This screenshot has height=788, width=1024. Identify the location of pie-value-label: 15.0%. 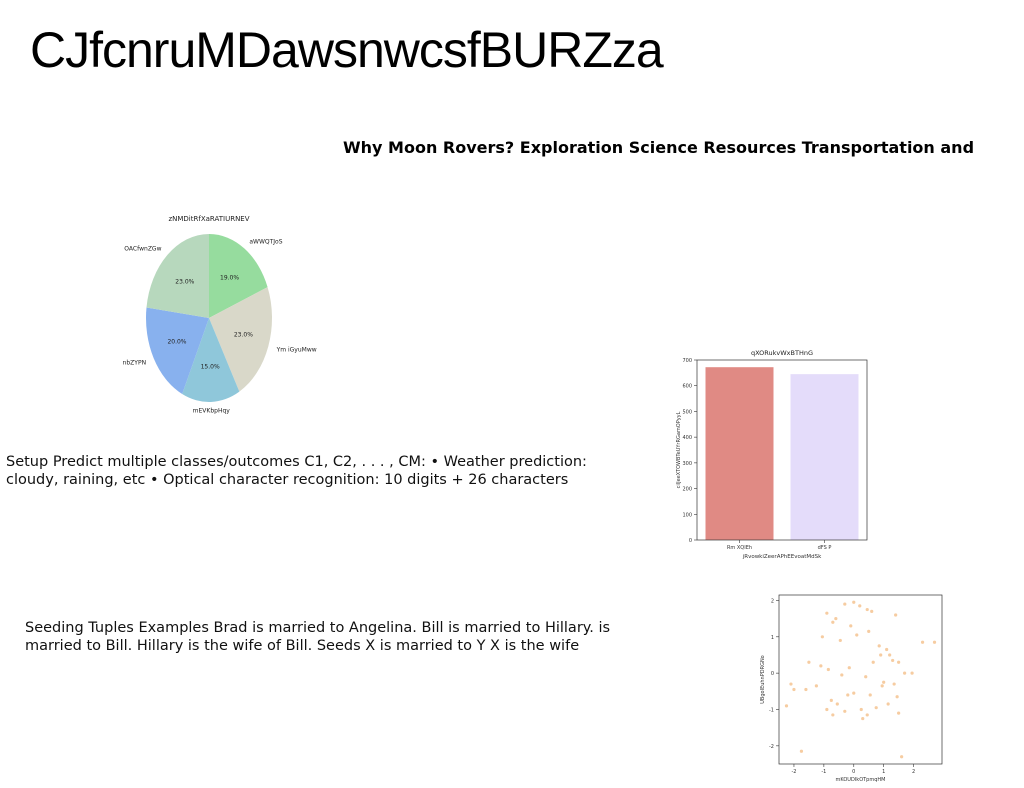
(210, 367).